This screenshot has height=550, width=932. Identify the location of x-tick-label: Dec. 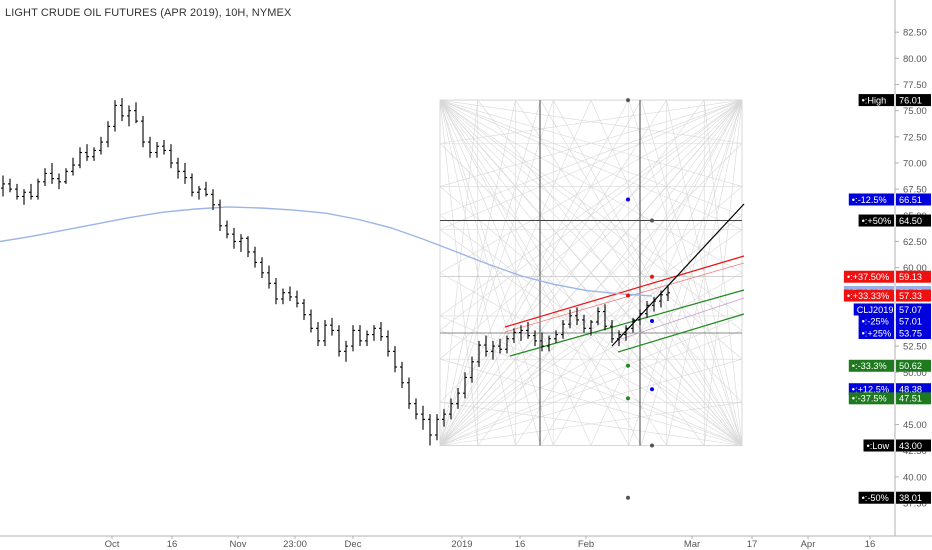
(353, 544).